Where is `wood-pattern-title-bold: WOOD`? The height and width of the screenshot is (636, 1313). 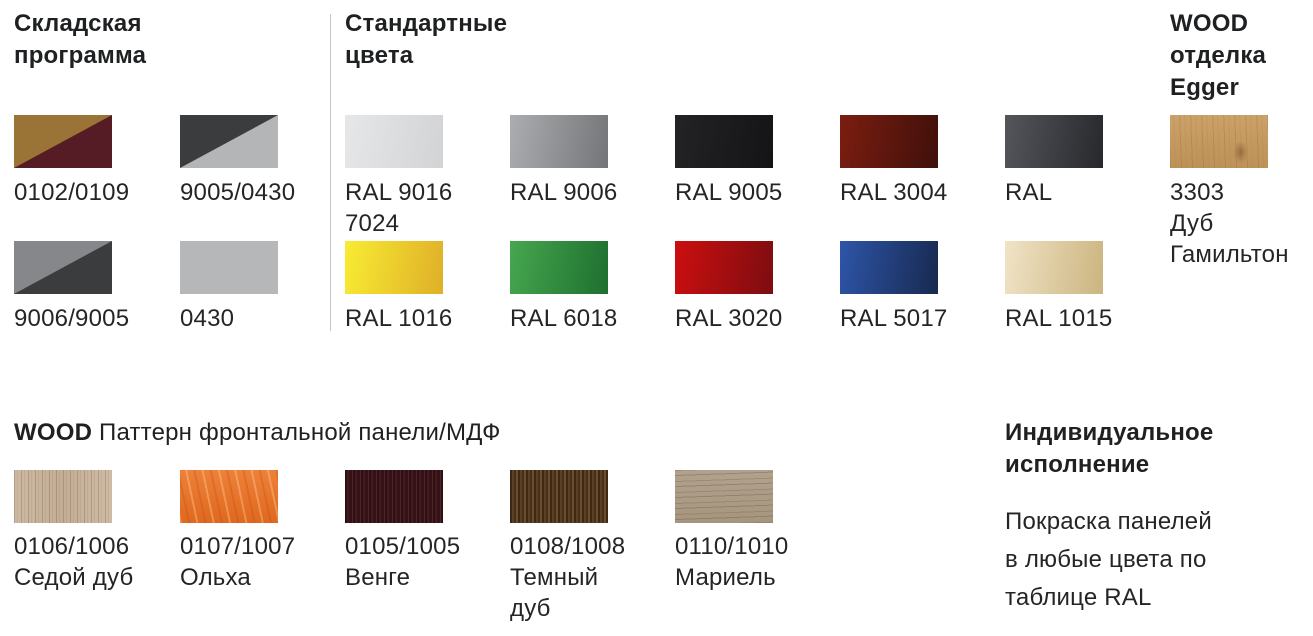 wood-pattern-title-bold: WOOD is located at coordinates (53, 432).